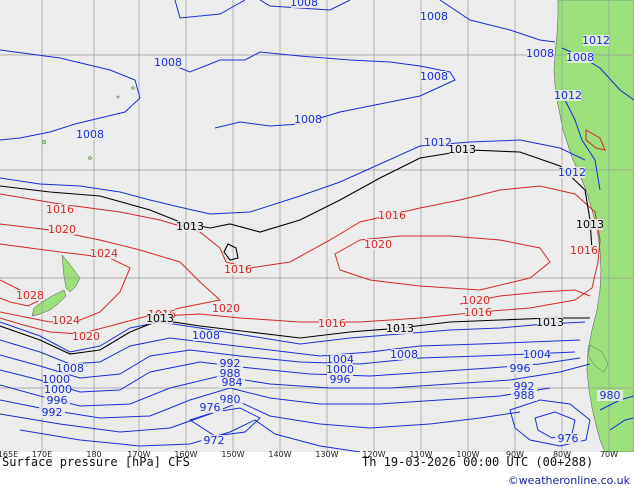  I want to click on isobar-label: 988, so click(230, 373).